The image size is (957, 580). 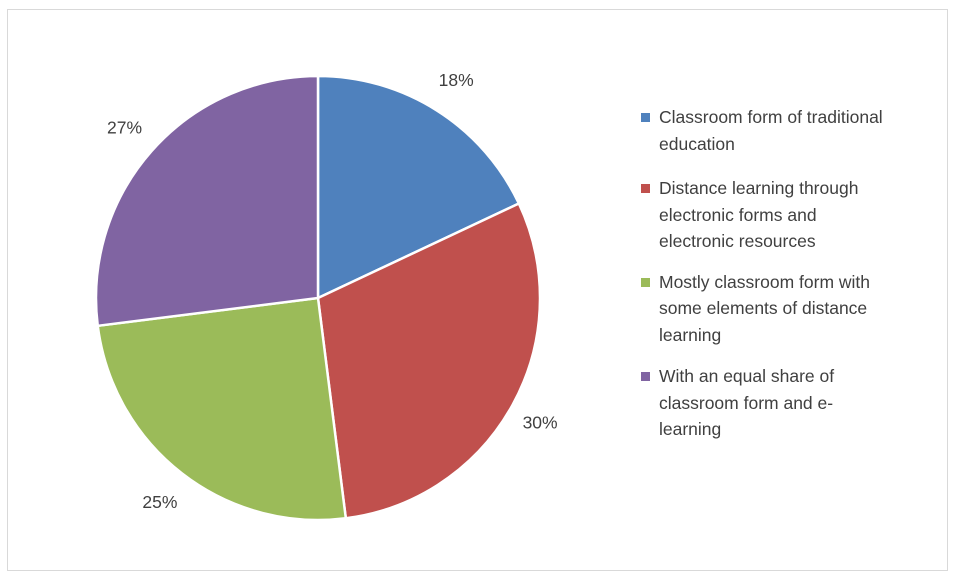 I want to click on slice-mostly-classroom, so click(x=222, y=409).